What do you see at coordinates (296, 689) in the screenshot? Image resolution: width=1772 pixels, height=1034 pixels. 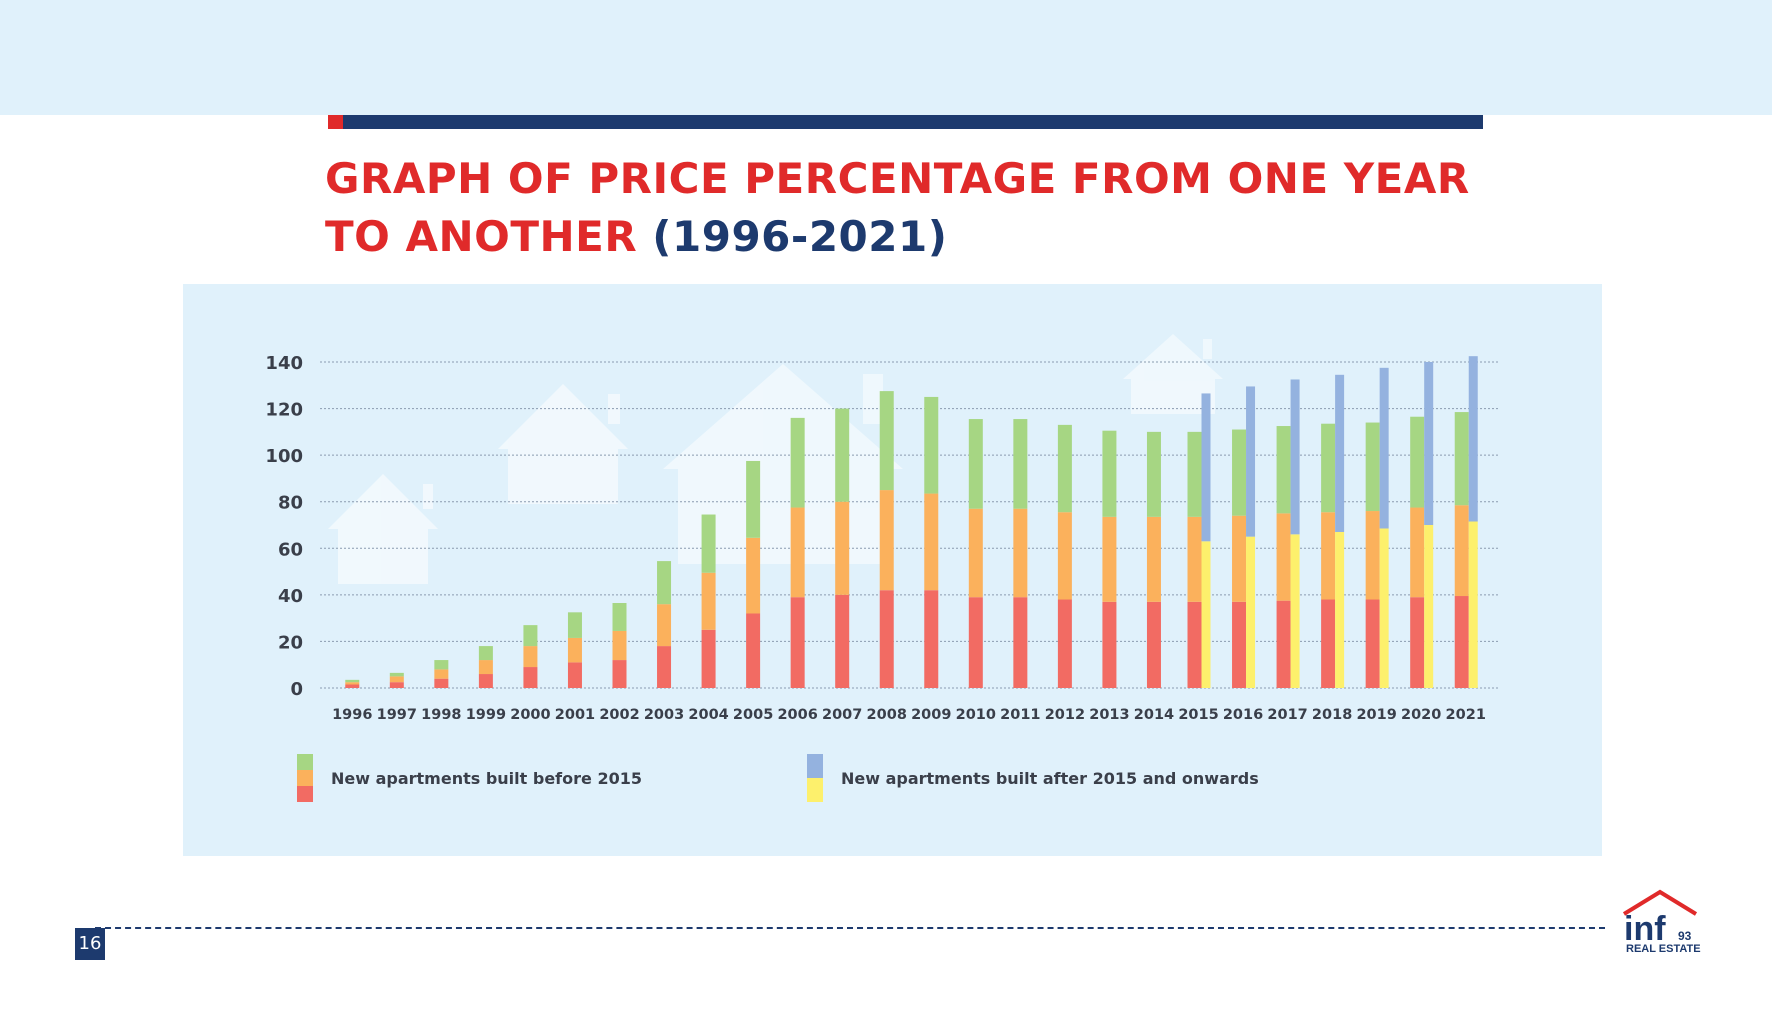 I see `y-tick-label: 0` at bounding box center [296, 689].